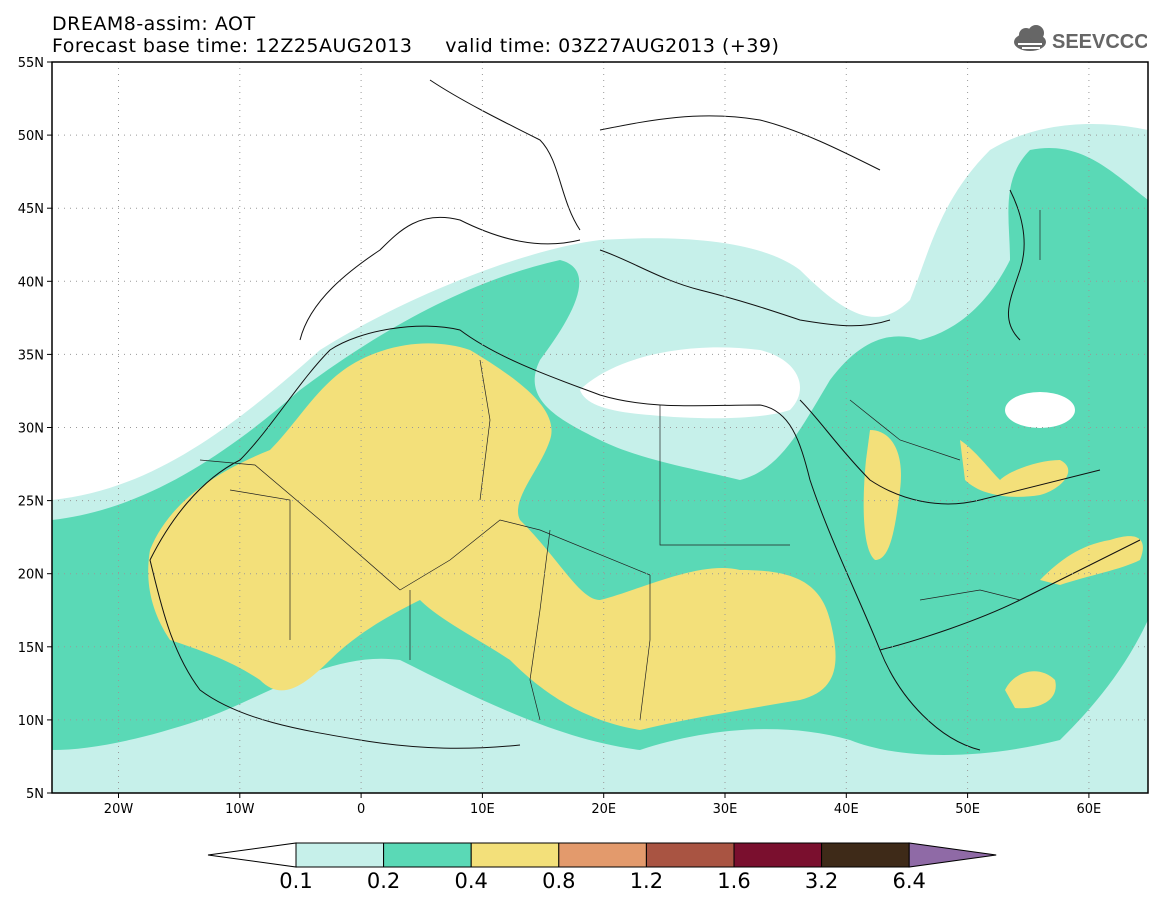 Image resolution: width=1165 pixels, height=905 pixels. I want to click on longitude-labels: 20W 10W 0 10E 20E 30E 40E 50E 60E, so click(602, 805).